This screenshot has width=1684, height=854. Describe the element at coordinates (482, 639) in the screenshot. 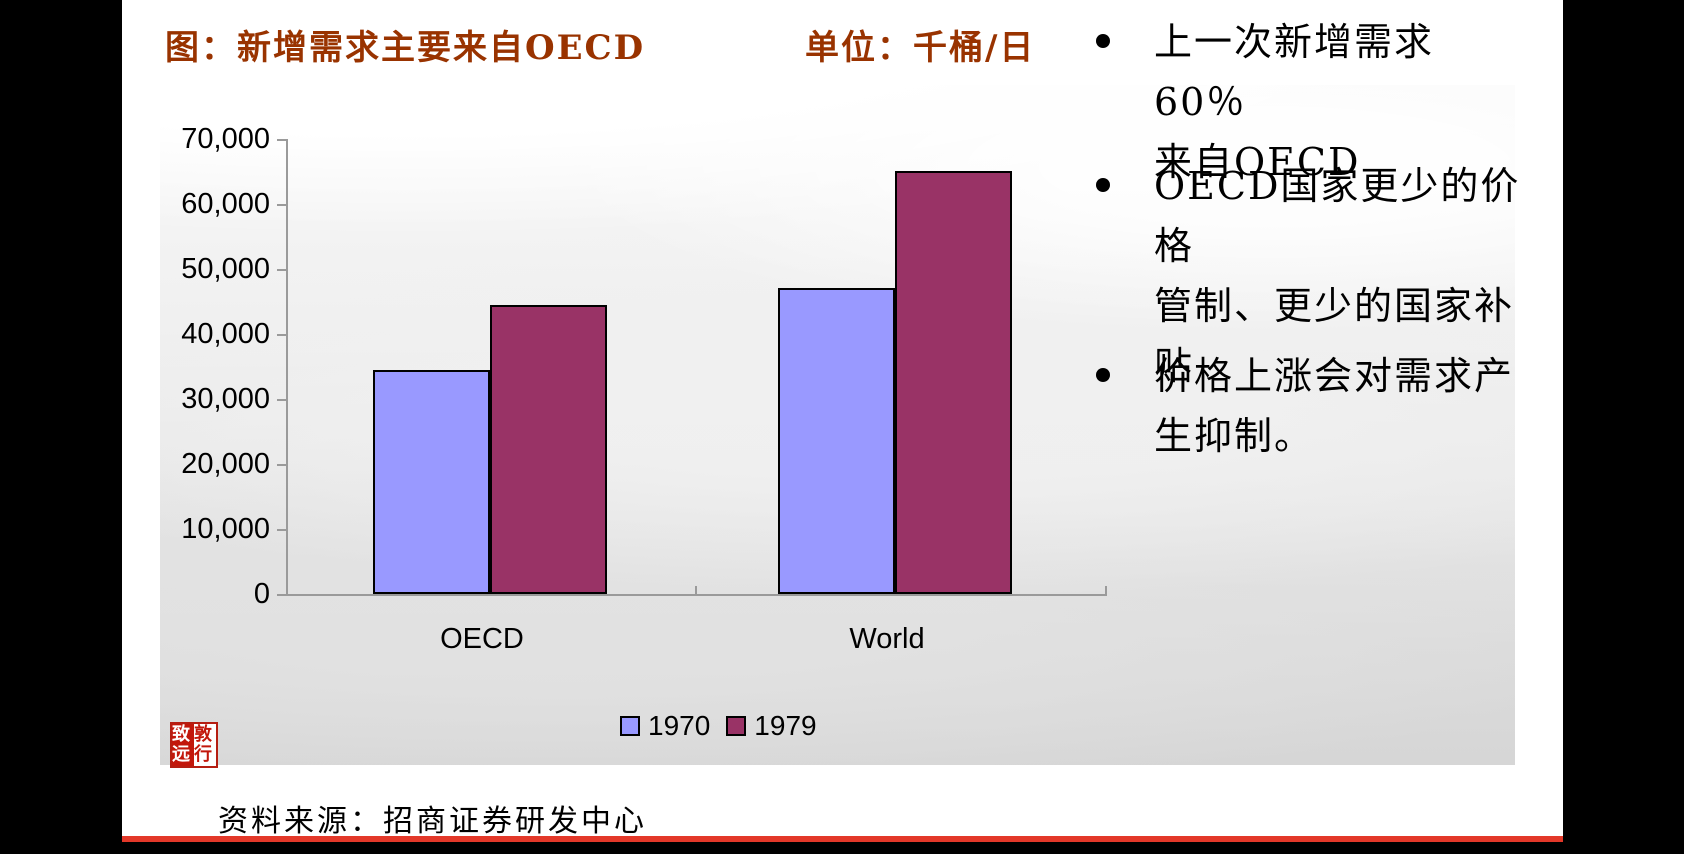

I see `category-label-oecd: OECD` at that location.